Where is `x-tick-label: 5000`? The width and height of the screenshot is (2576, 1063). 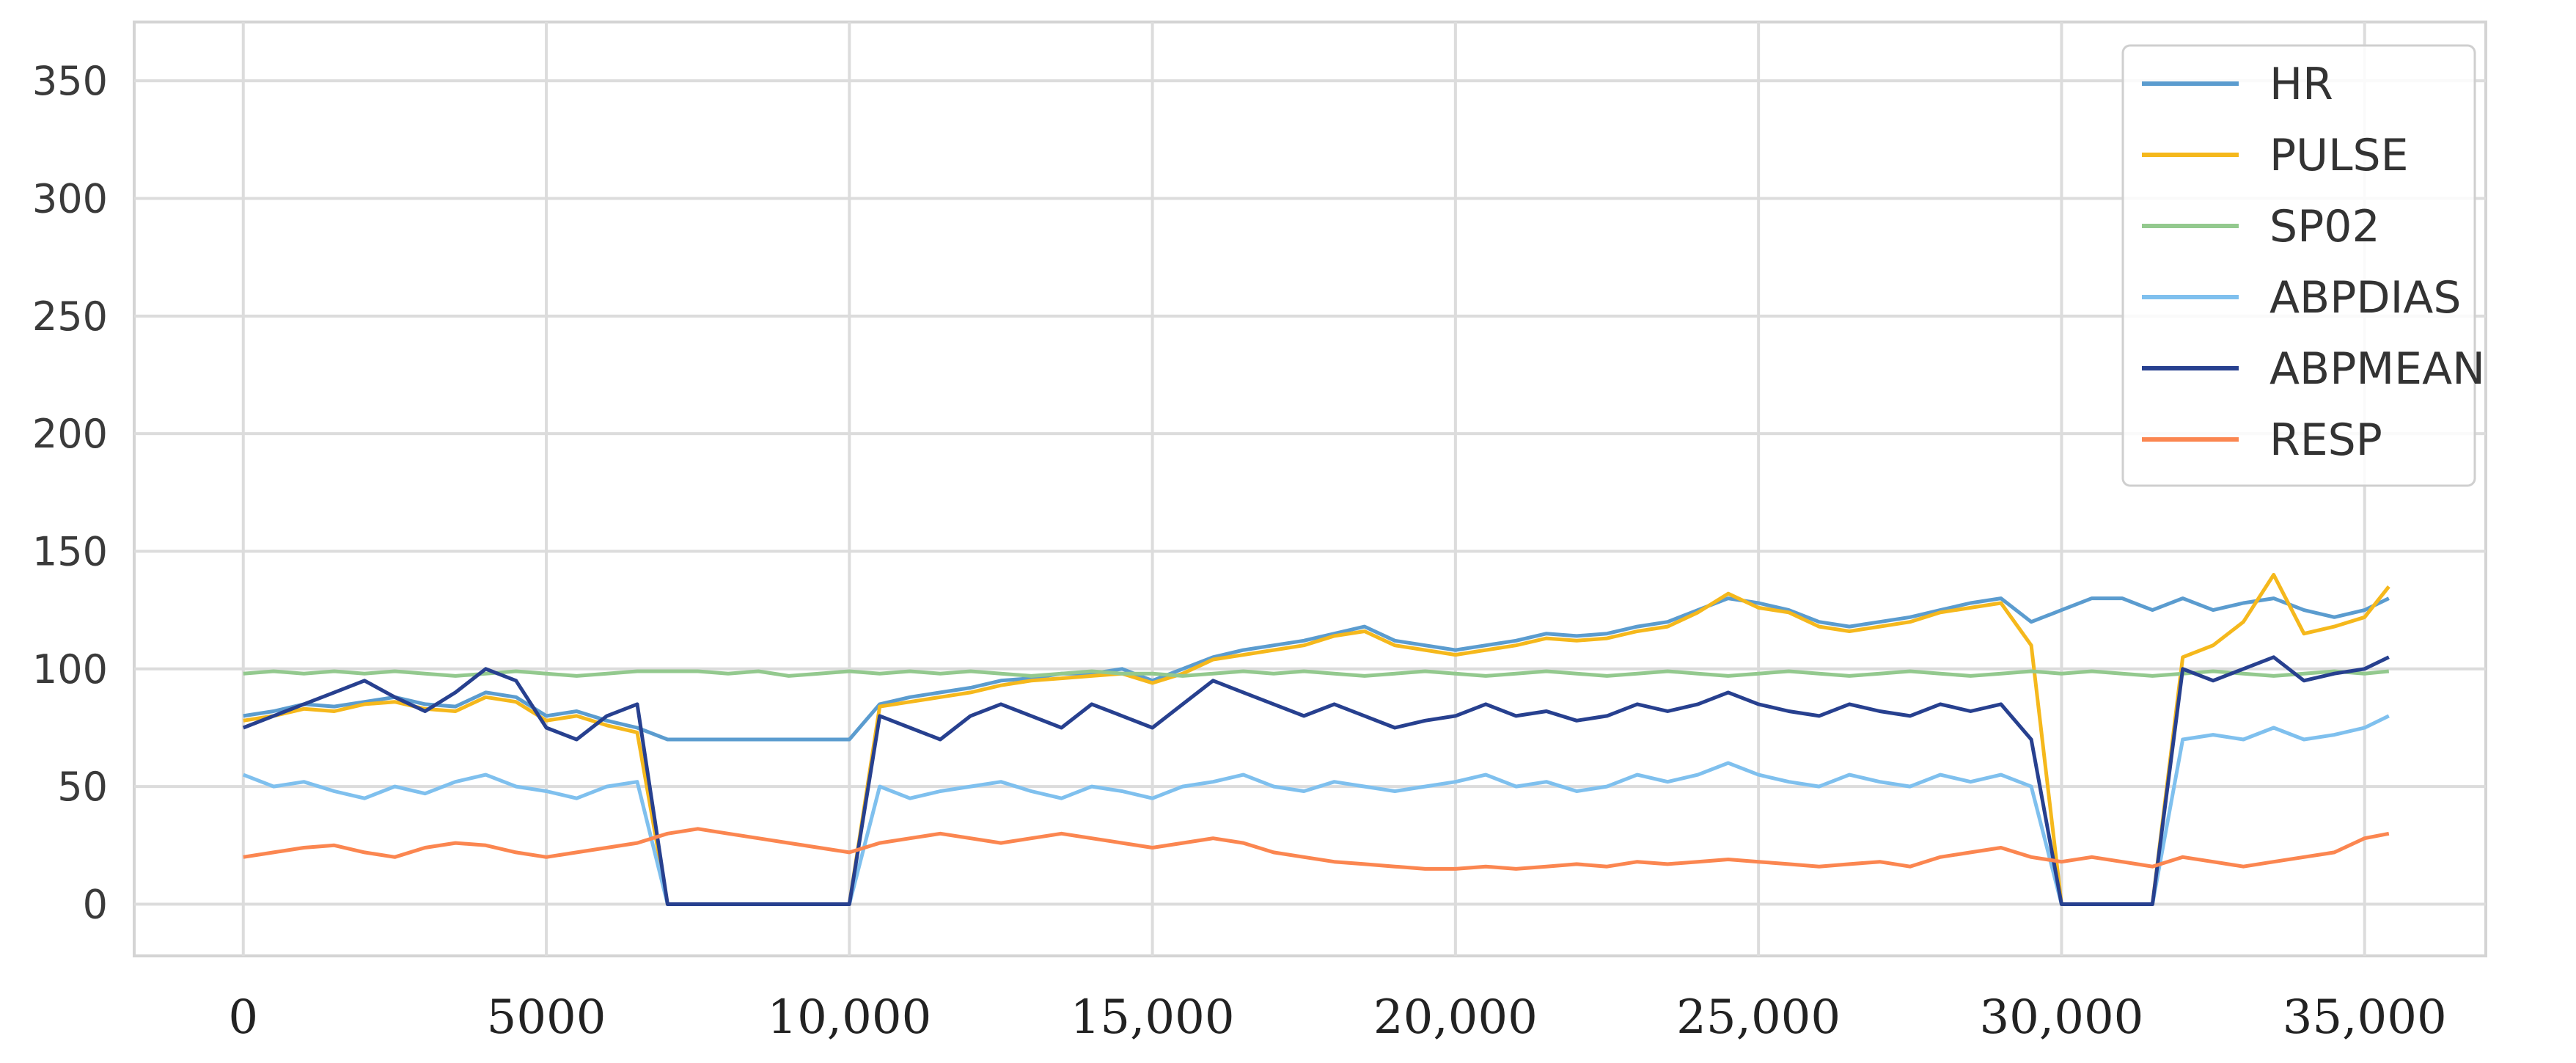 x-tick-label: 5000 is located at coordinates (546, 1017).